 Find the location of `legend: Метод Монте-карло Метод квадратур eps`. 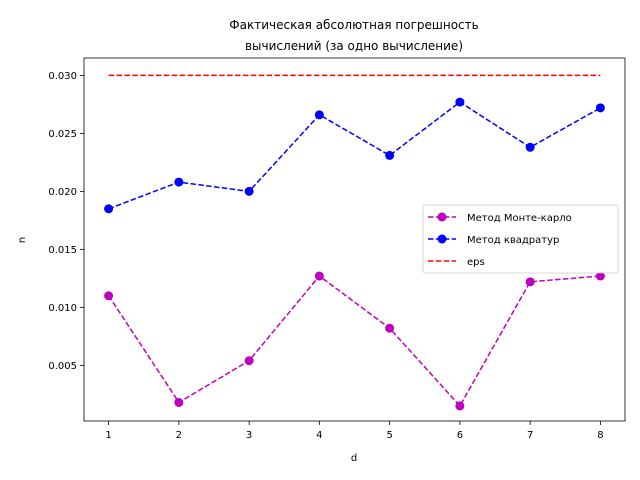

legend: Метод Монте-карло Метод квадратур eps is located at coordinates (520, 239).